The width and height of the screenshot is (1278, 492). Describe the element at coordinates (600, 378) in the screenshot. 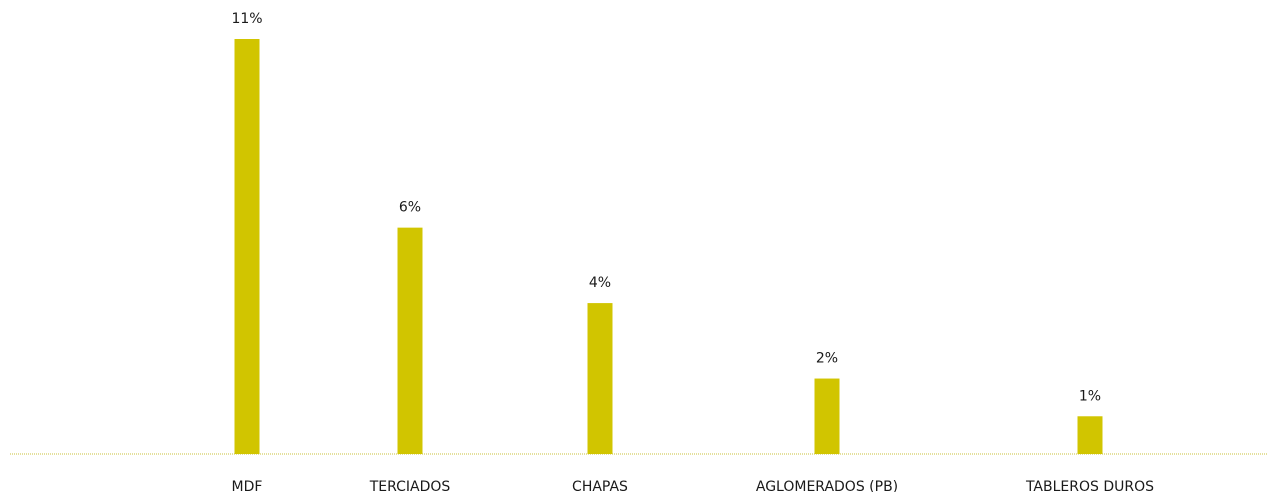

I see `bar-chapas` at that location.